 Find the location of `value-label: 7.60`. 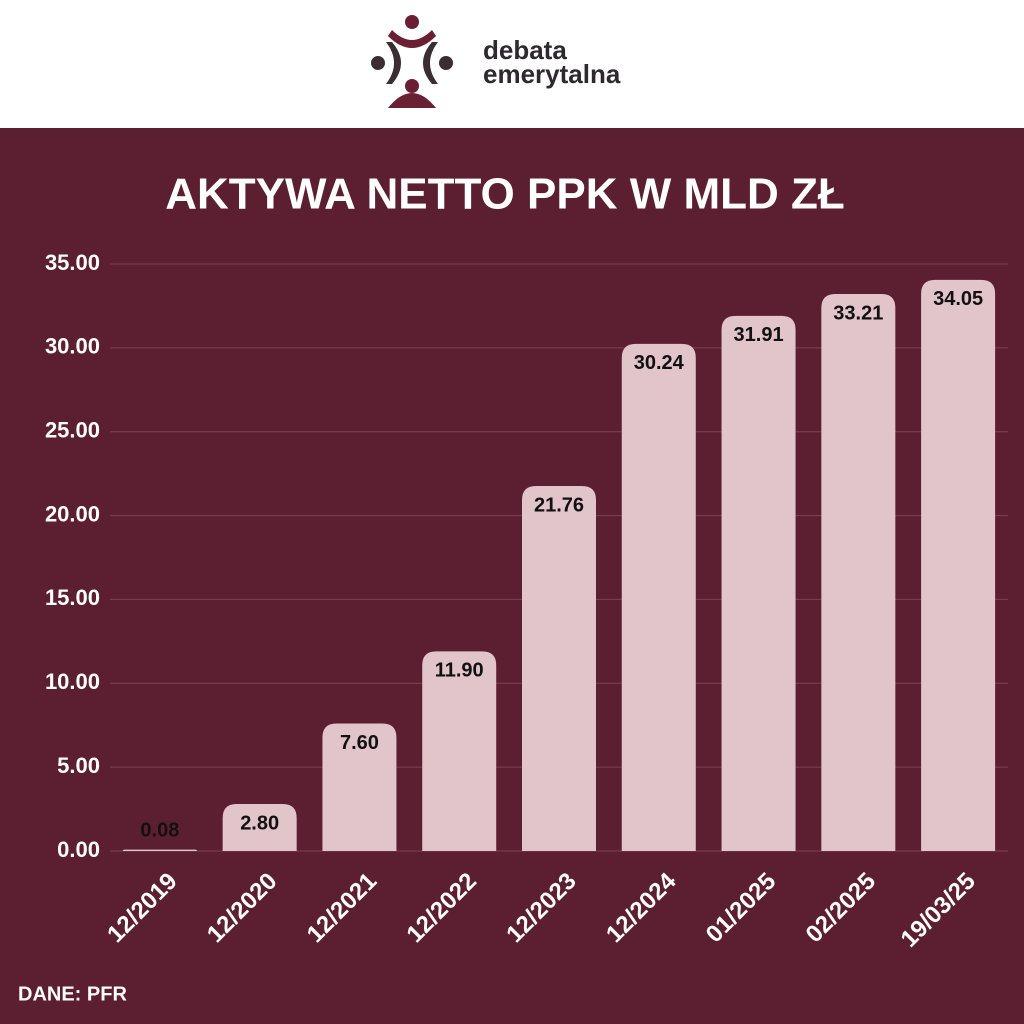

value-label: 7.60 is located at coordinates (359, 743).